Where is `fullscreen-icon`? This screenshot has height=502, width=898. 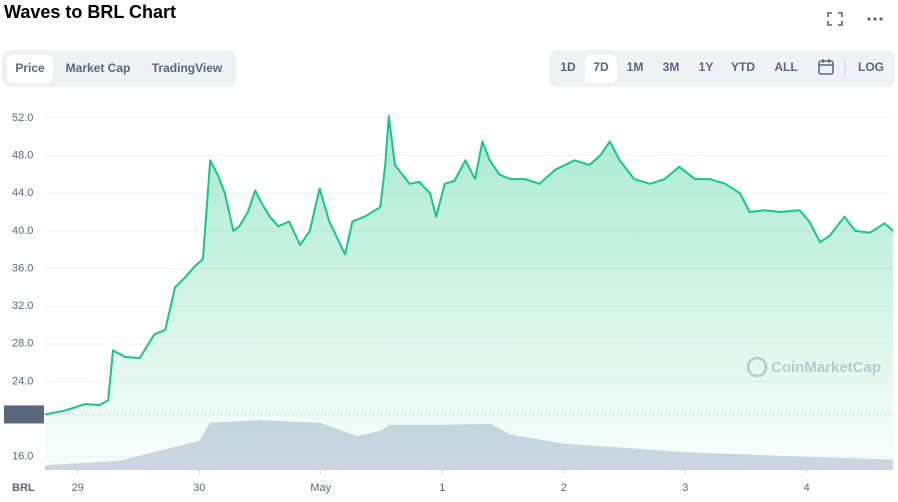 fullscreen-icon is located at coordinates (835, 19).